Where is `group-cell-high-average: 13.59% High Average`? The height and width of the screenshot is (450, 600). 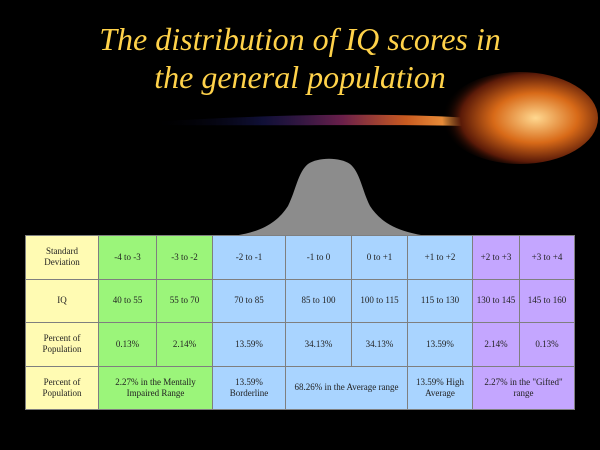
group-cell-high-average: 13.59% High Average is located at coordinates (440, 387).